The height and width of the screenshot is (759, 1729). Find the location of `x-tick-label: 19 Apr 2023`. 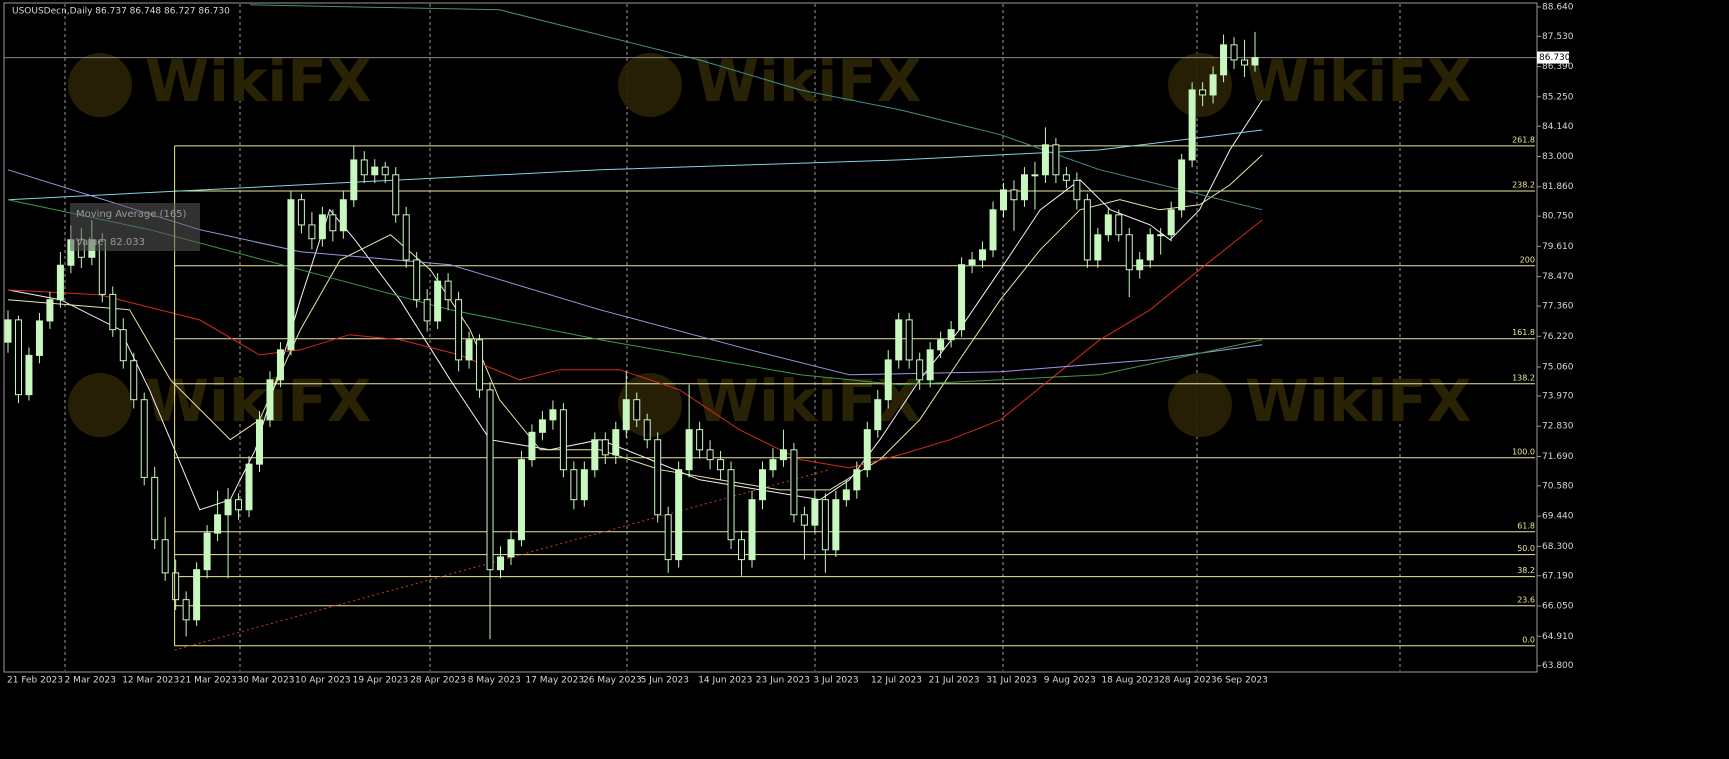

x-tick-label: 19 Apr 2023 is located at coordinates (381, 681).